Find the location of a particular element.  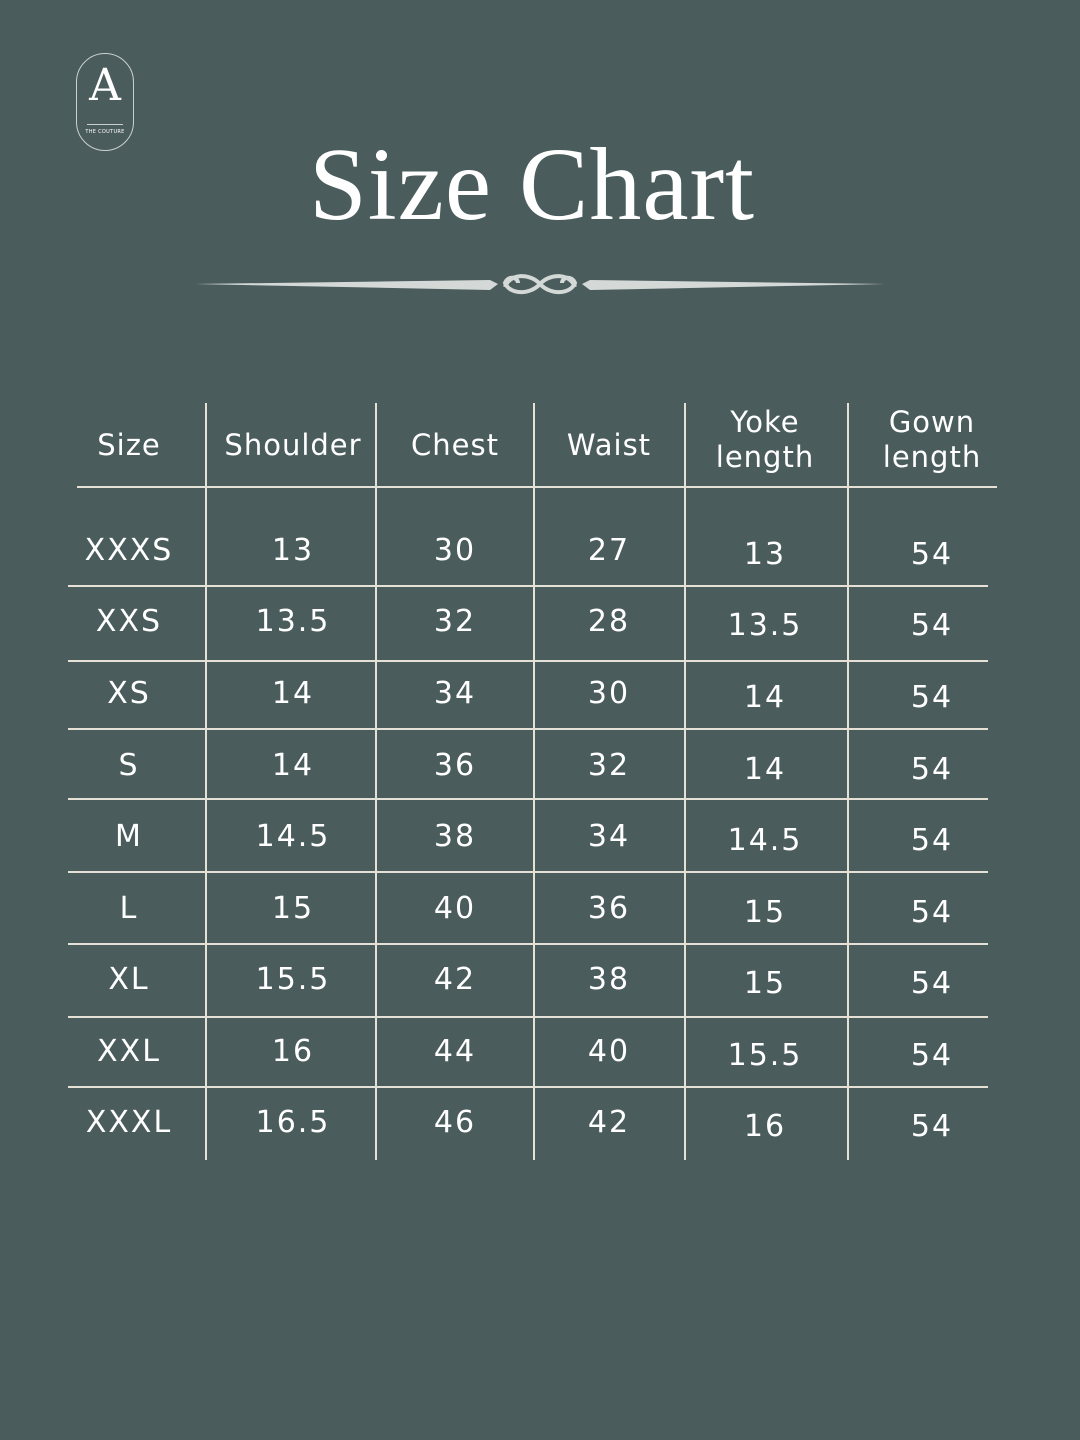

column-header: Waist is located at coordinates (609, 445).